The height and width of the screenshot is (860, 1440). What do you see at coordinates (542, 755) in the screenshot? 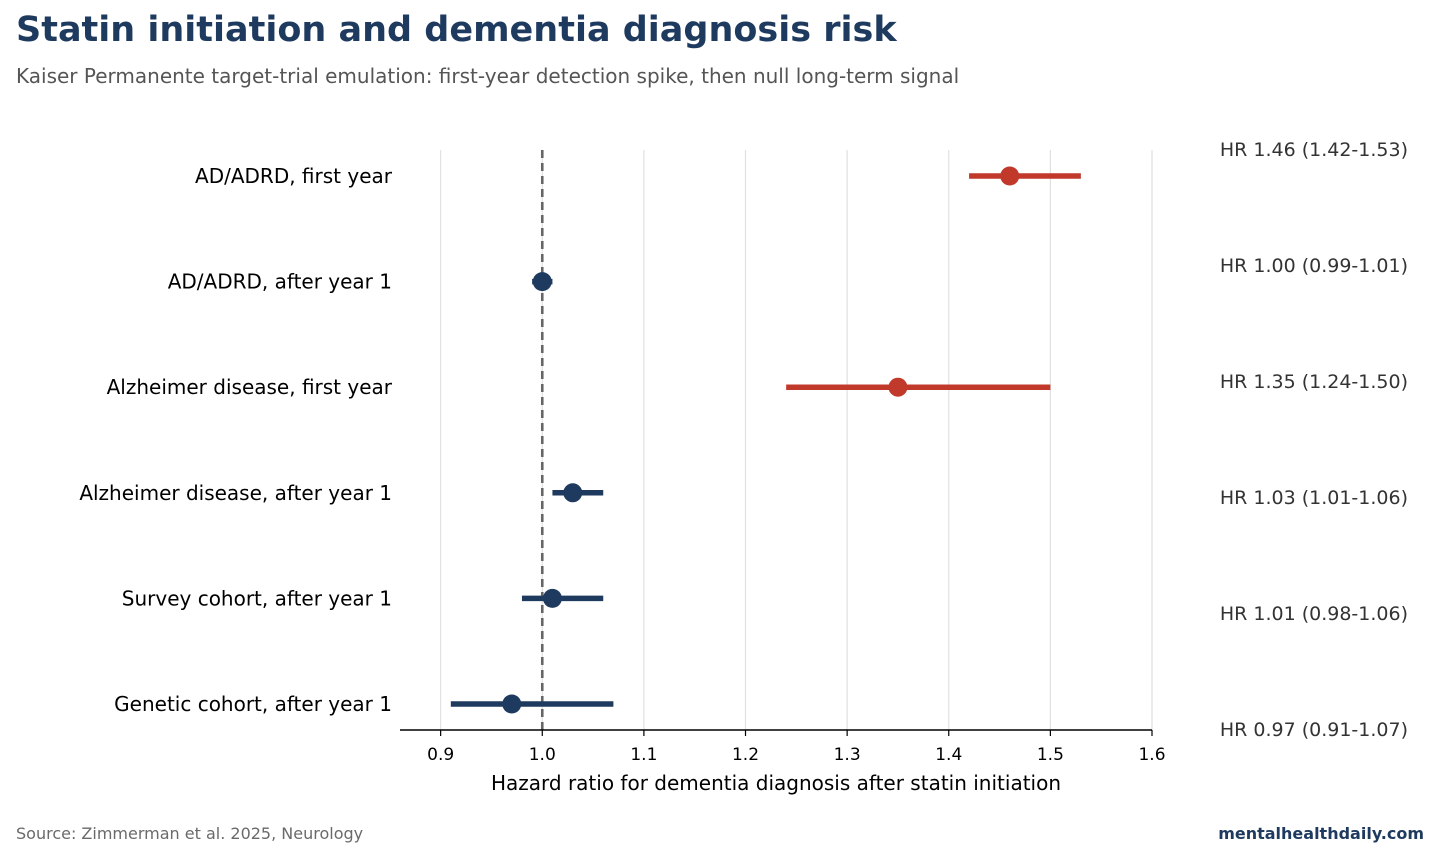
I see `x-tick-label: 1.0` at bounding box center [542, 755].